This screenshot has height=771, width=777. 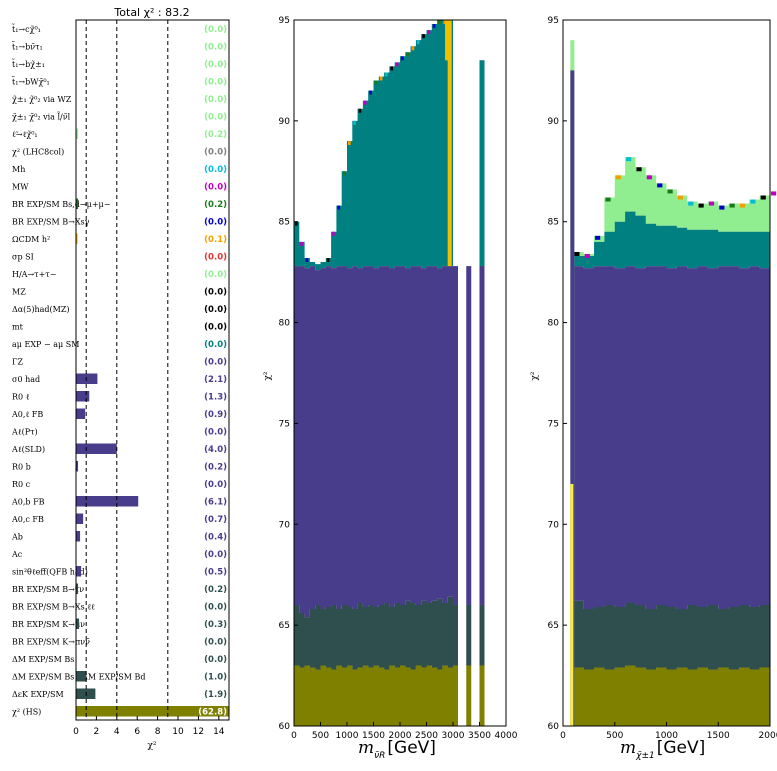 What do you see at coordinates (469, 635) in the screenshot?
I see `column-flavour` at bounding box center [469, 635].